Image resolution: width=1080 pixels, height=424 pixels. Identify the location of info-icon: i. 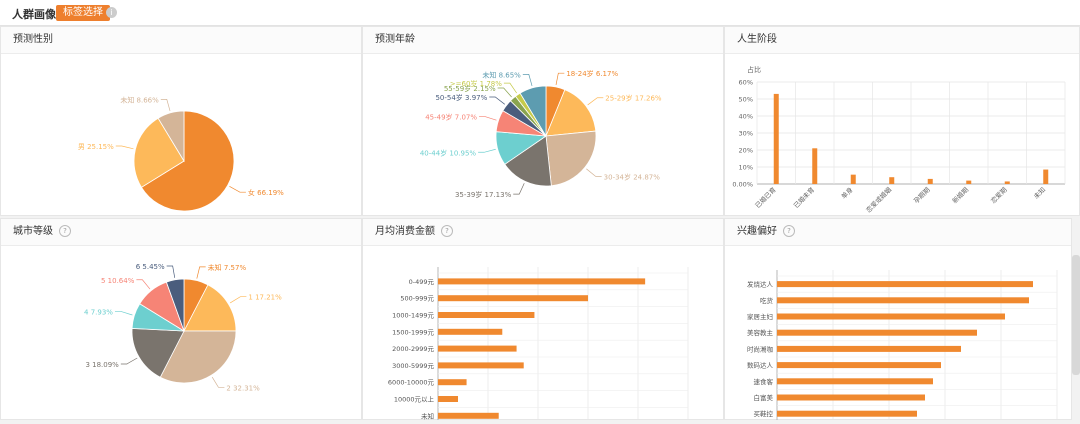
(111, 12).